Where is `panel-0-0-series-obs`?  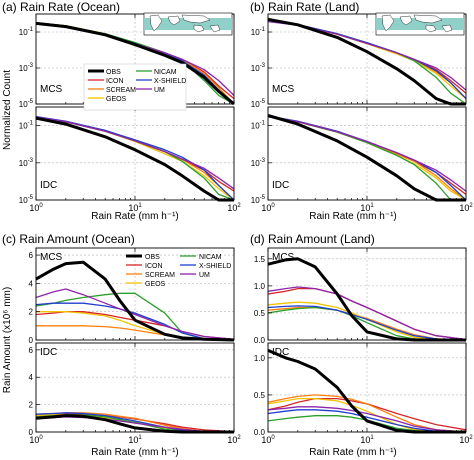
panel-0-0-series-obs is located at coordinates (135, 63).